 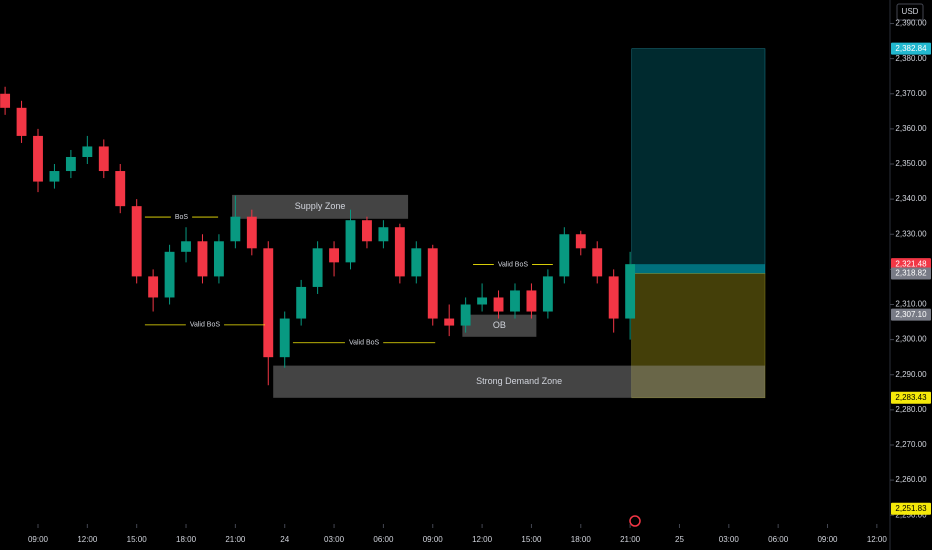 I want to click on zone-label: OB, so click(x=499, y=325).